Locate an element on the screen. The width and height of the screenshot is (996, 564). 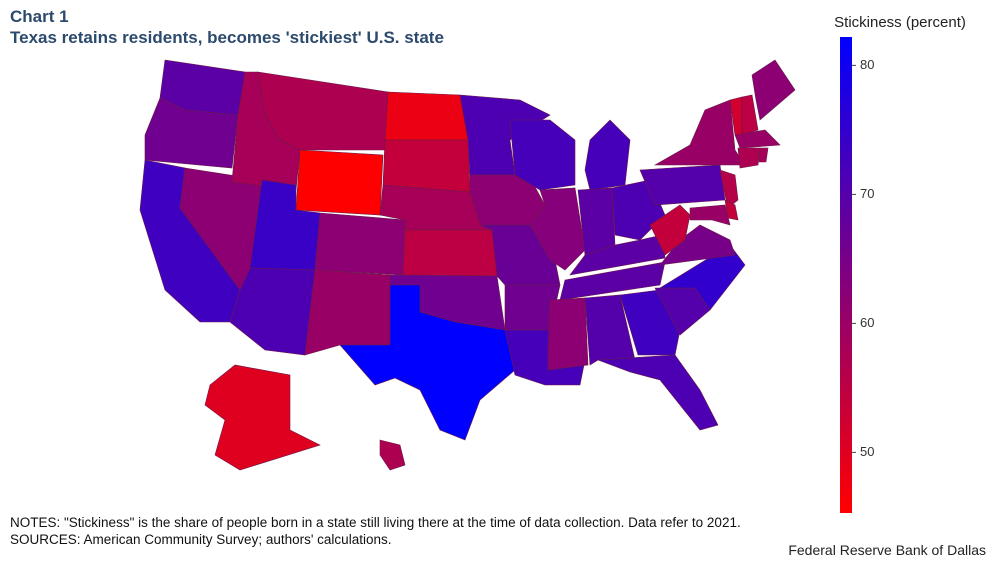
colorbar-tick-label: 70 is located at coordinates (867, 193).